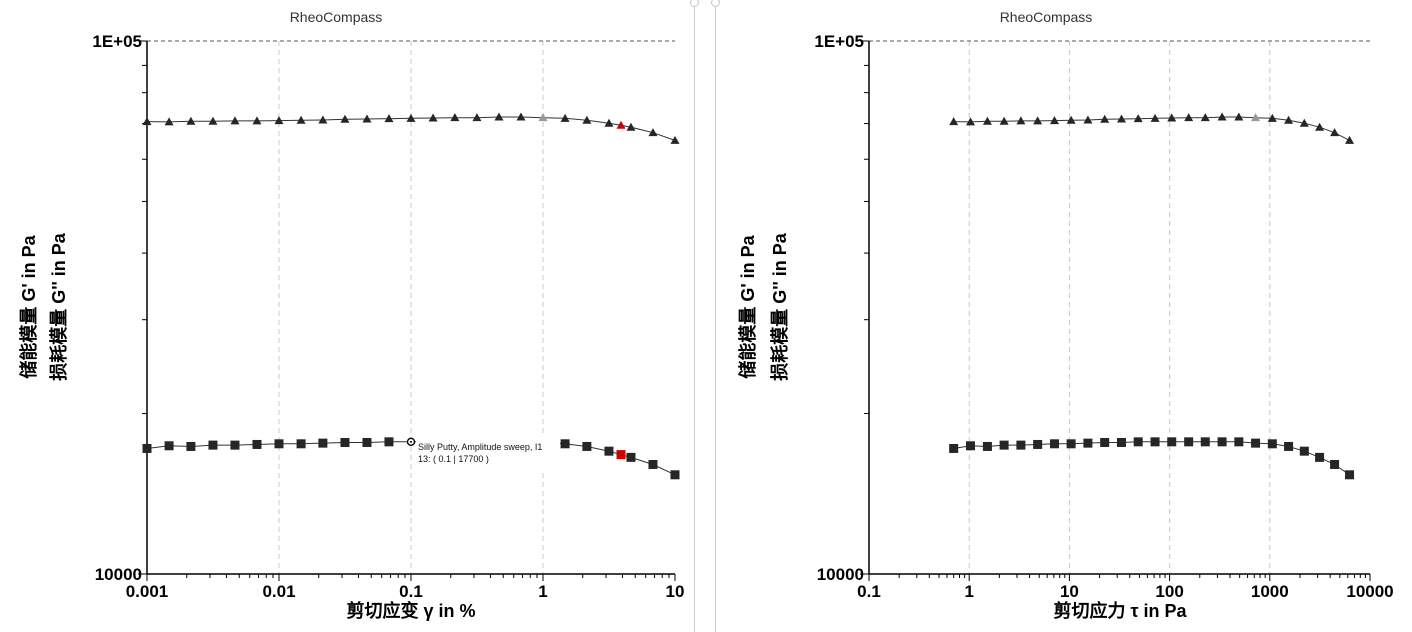  I want to click on x-tick-label: 0.001, so click(147, 591).